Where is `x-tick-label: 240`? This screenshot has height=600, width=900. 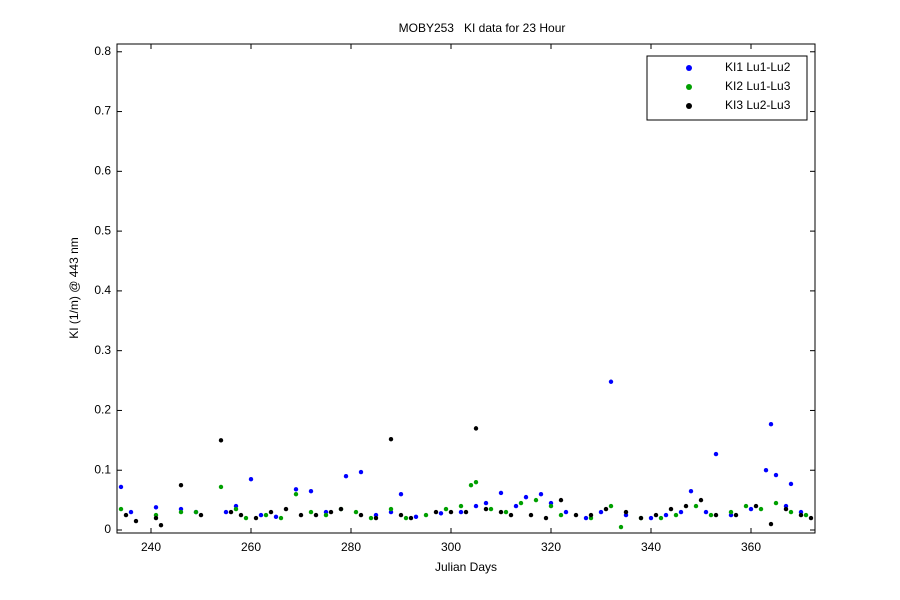 x-tick-label: 240 is located at coordinates (151, 547).